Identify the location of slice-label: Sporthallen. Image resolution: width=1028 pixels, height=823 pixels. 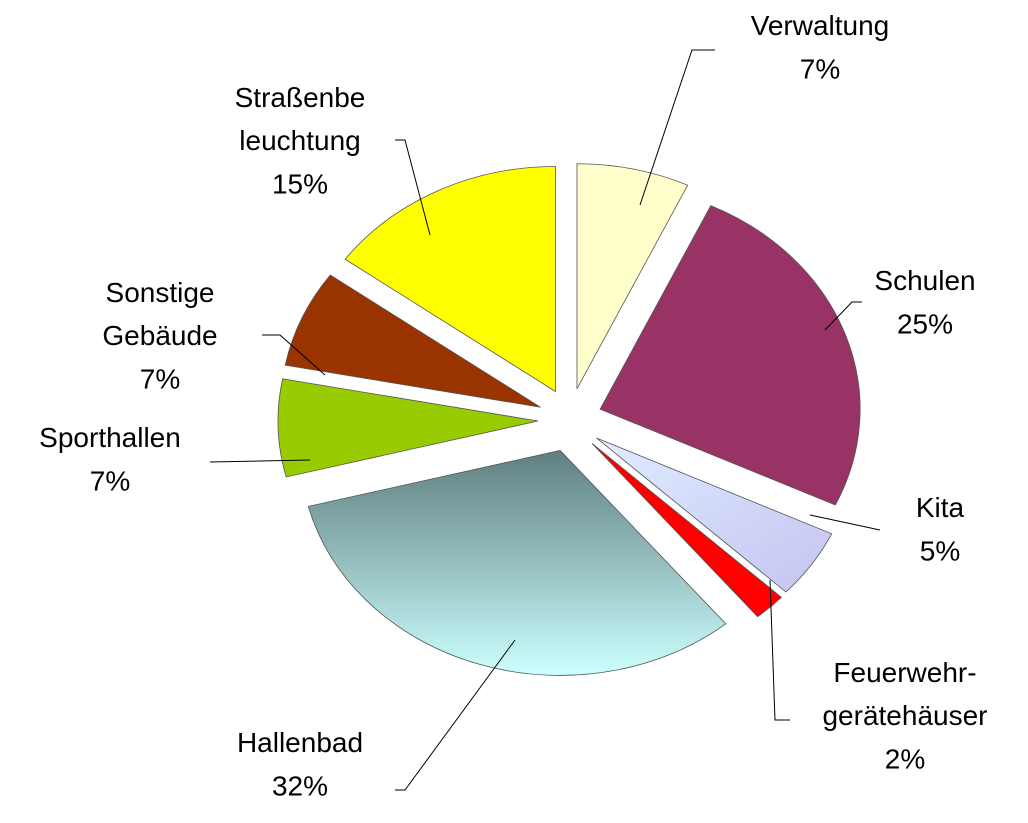
(110, 437).